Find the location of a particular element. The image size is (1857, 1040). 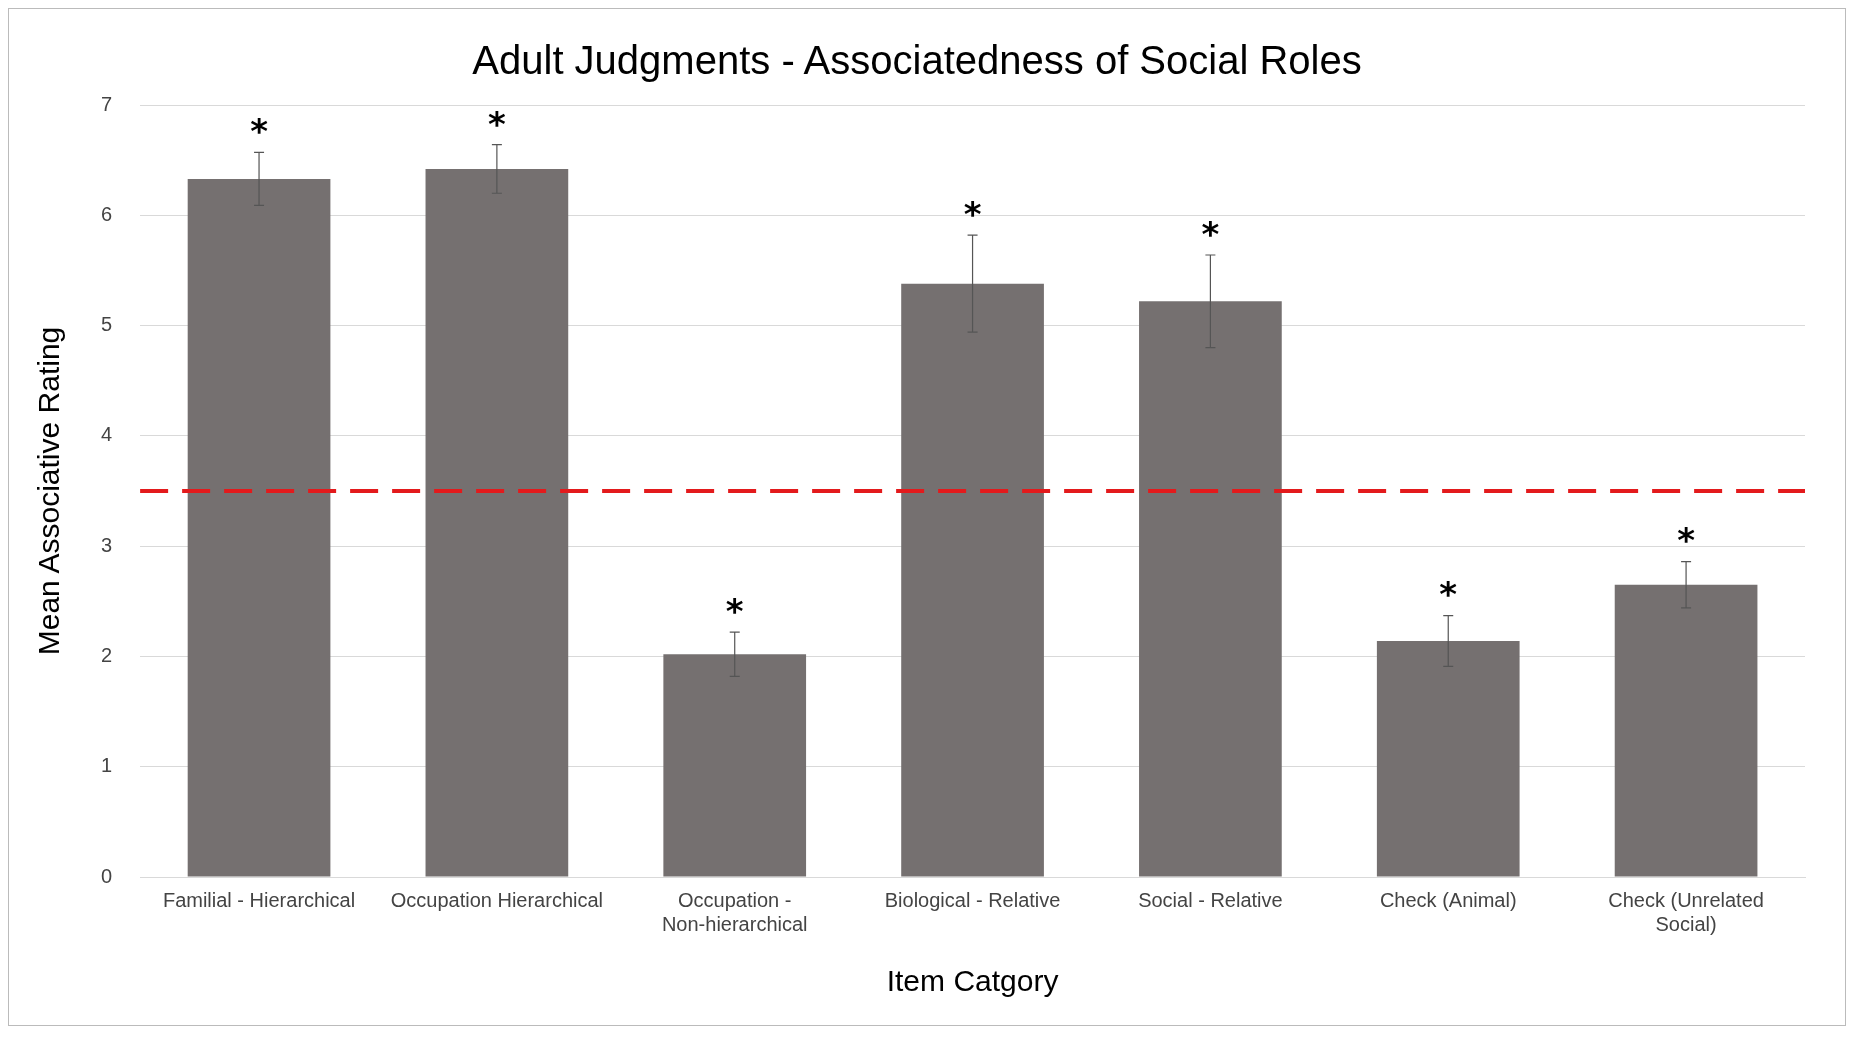

y-tick-label: 1 is located at coordinates (107, 765).